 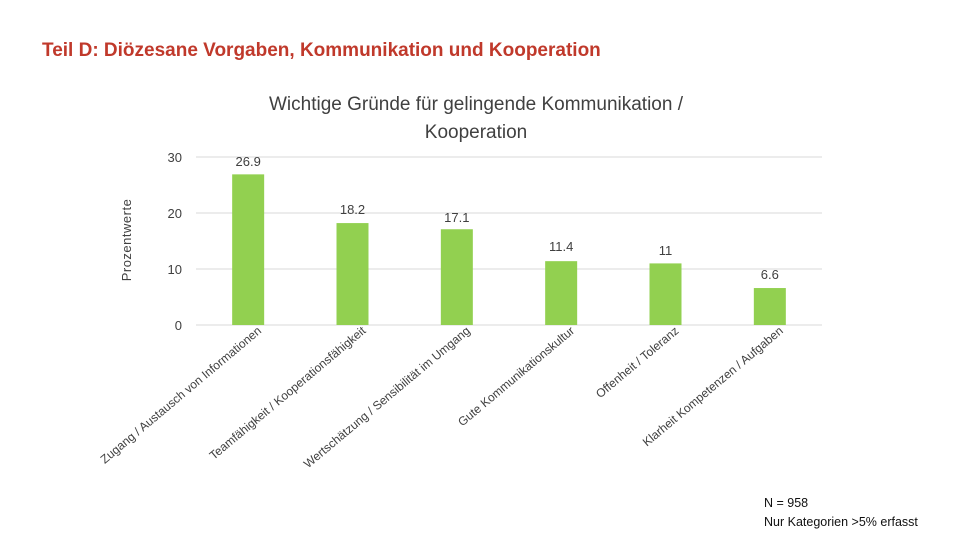 What do you see at coordinates (352, 209) in the screenshot?
I see `value-label: 18.2` at bounding box center [352, 209].